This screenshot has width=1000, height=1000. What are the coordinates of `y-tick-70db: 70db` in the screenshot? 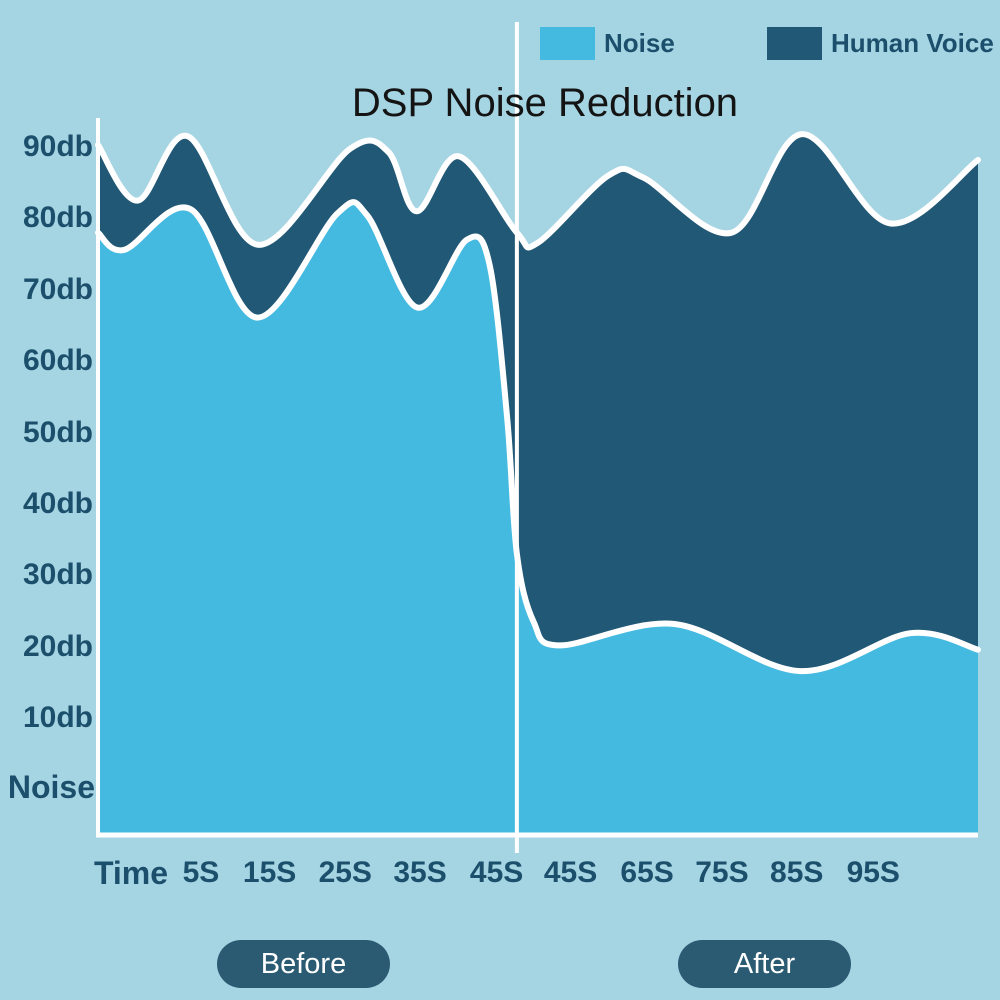 It's located at (57, 289).